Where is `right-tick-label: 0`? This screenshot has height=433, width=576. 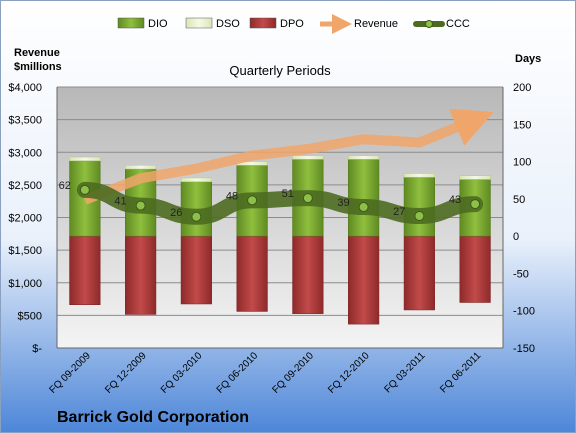
right-tick-label: 0 is located at coordinates (516, 237).